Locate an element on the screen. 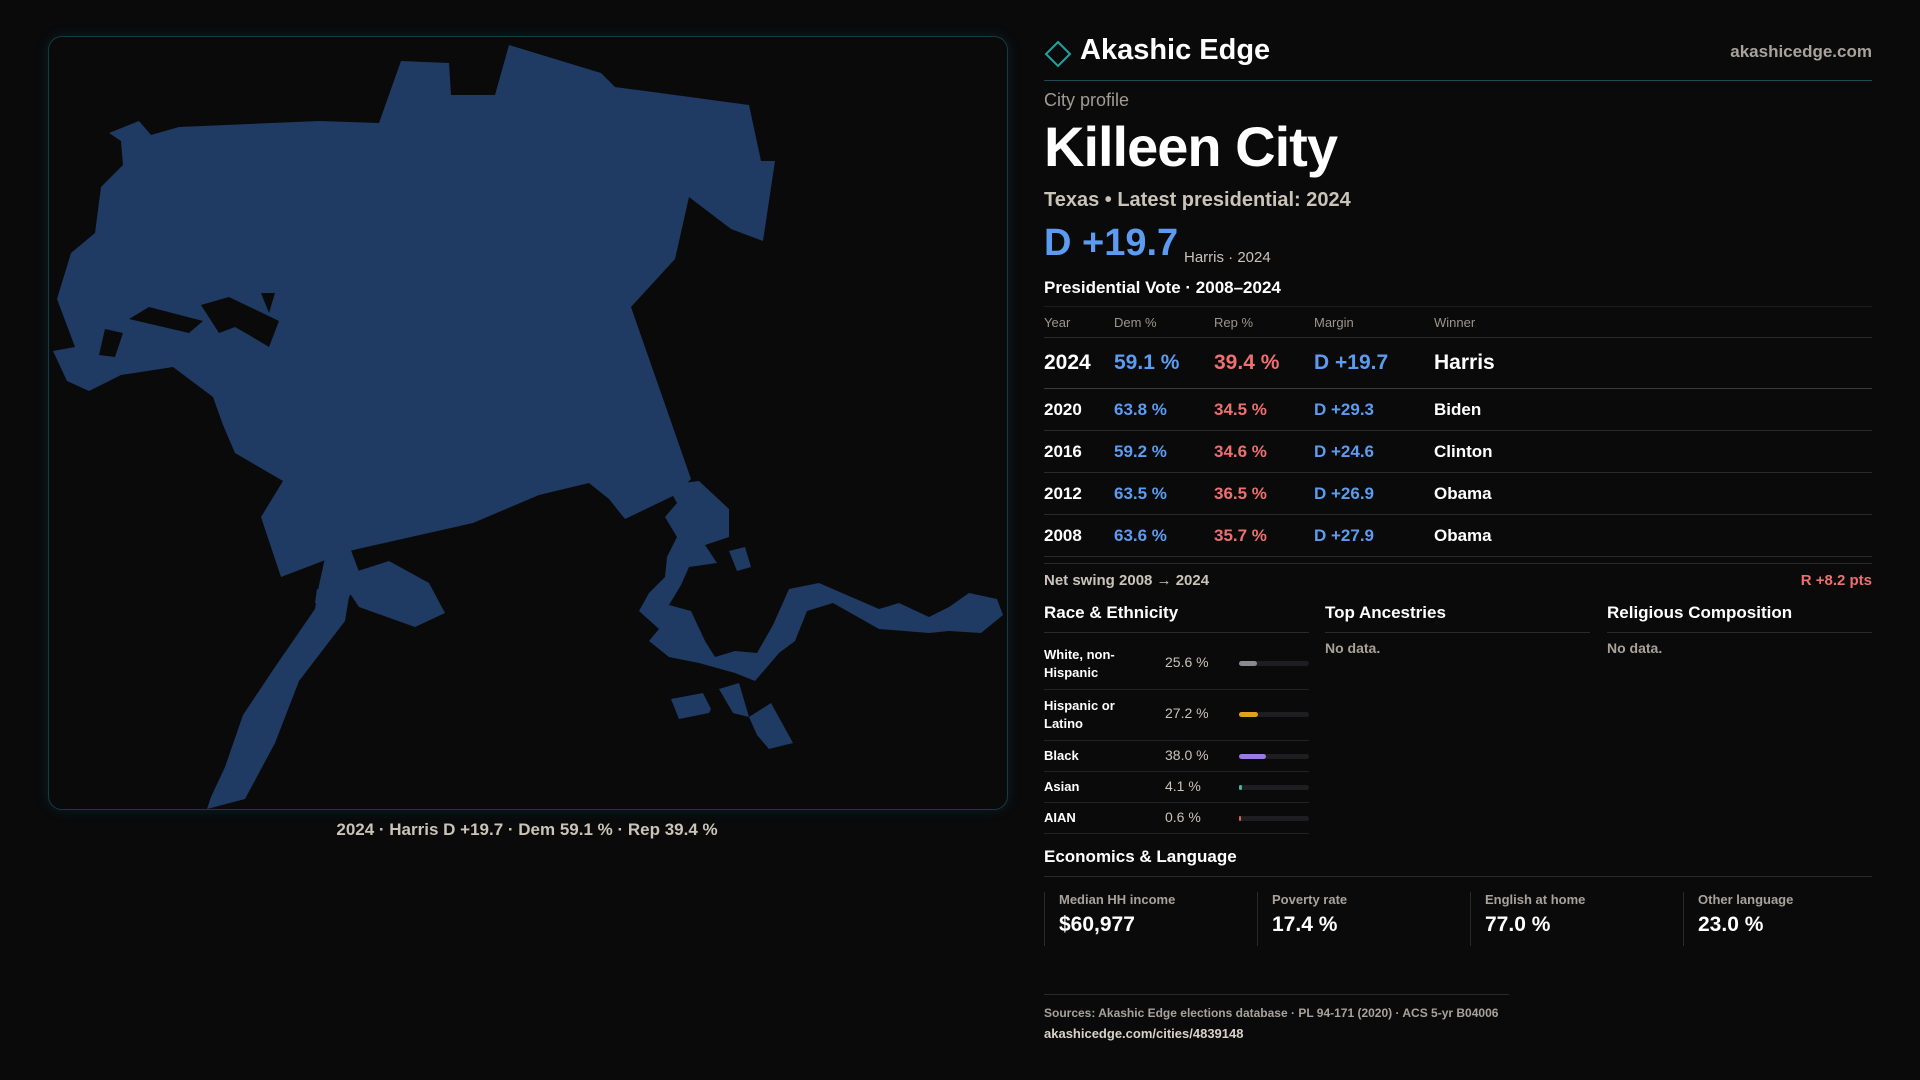 The height and width of the screenshot is (1080, 1920). stat-label: Median HH income is located at coordinates (1117, 899).